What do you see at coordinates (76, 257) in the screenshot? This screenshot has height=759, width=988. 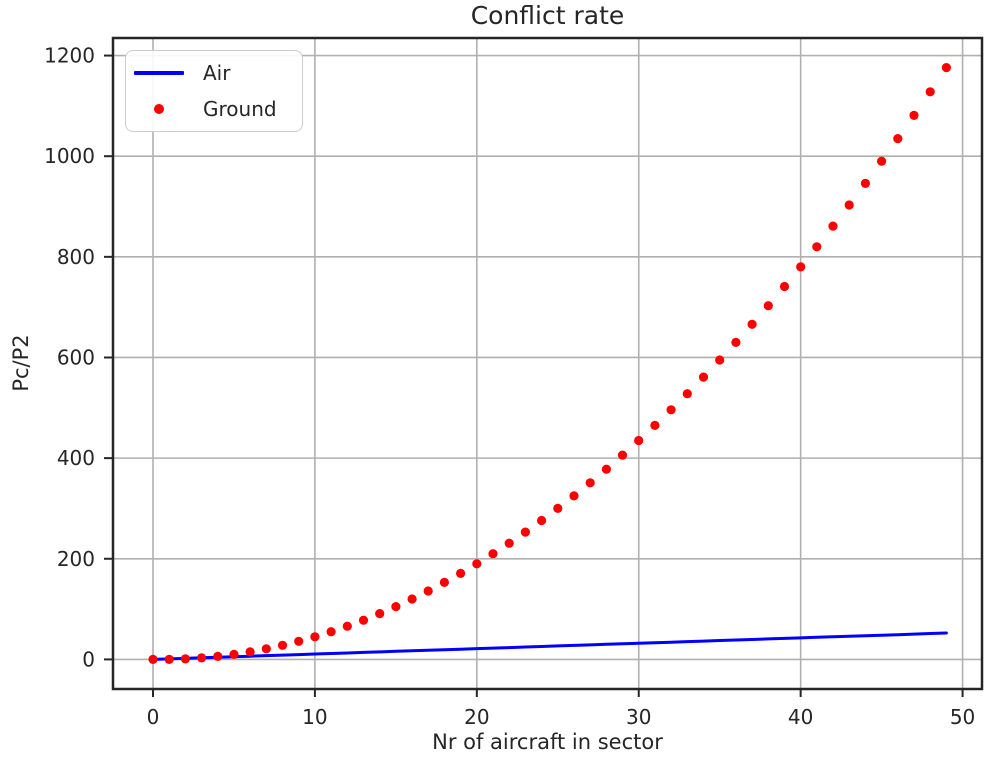 I see `y-tick-label: 800` at bounding box center [76, 257].